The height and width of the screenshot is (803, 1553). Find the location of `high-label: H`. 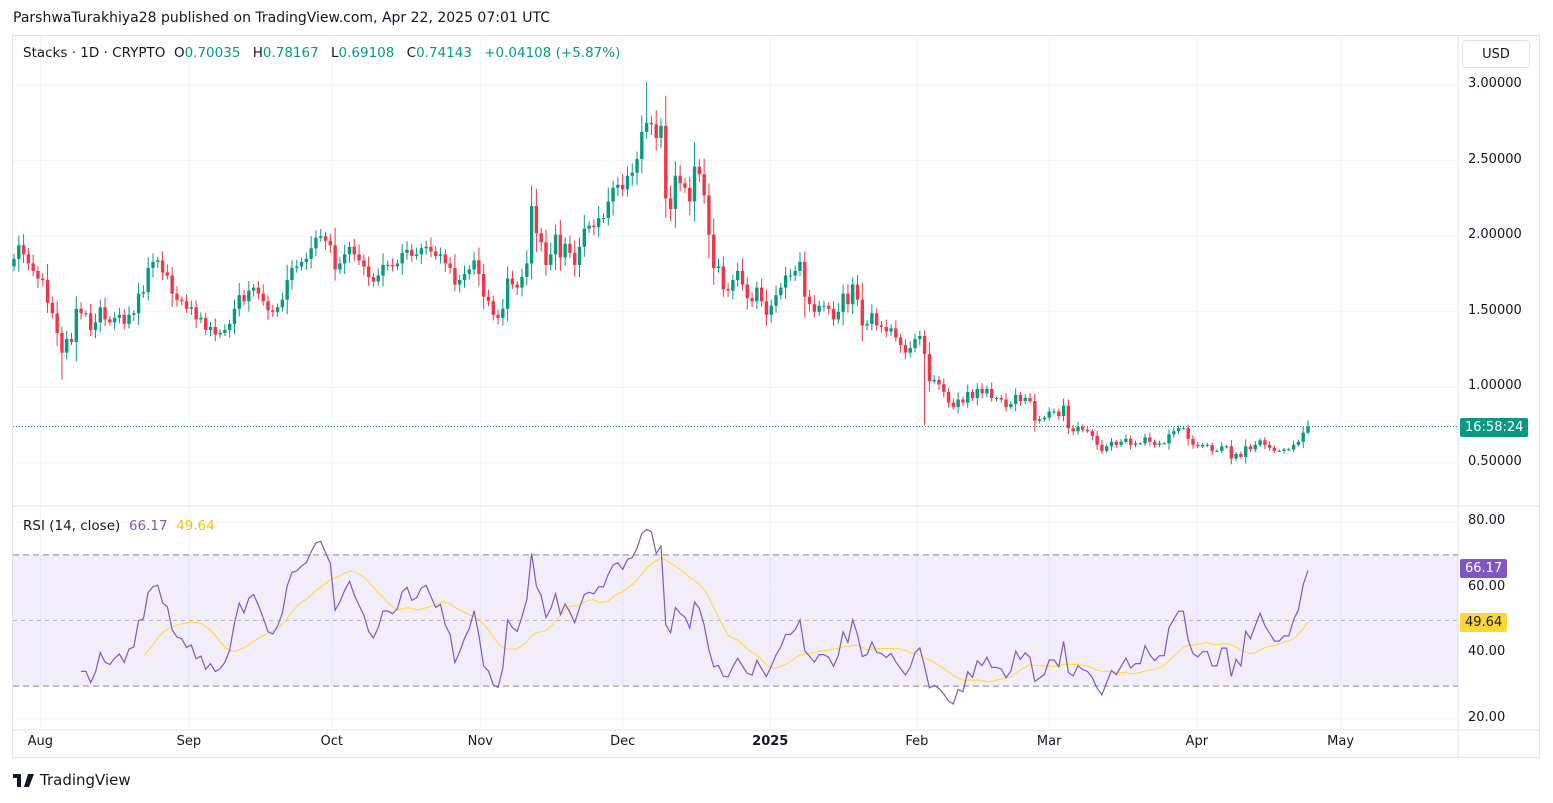

high-label: H is located at coordinates (257, 53).